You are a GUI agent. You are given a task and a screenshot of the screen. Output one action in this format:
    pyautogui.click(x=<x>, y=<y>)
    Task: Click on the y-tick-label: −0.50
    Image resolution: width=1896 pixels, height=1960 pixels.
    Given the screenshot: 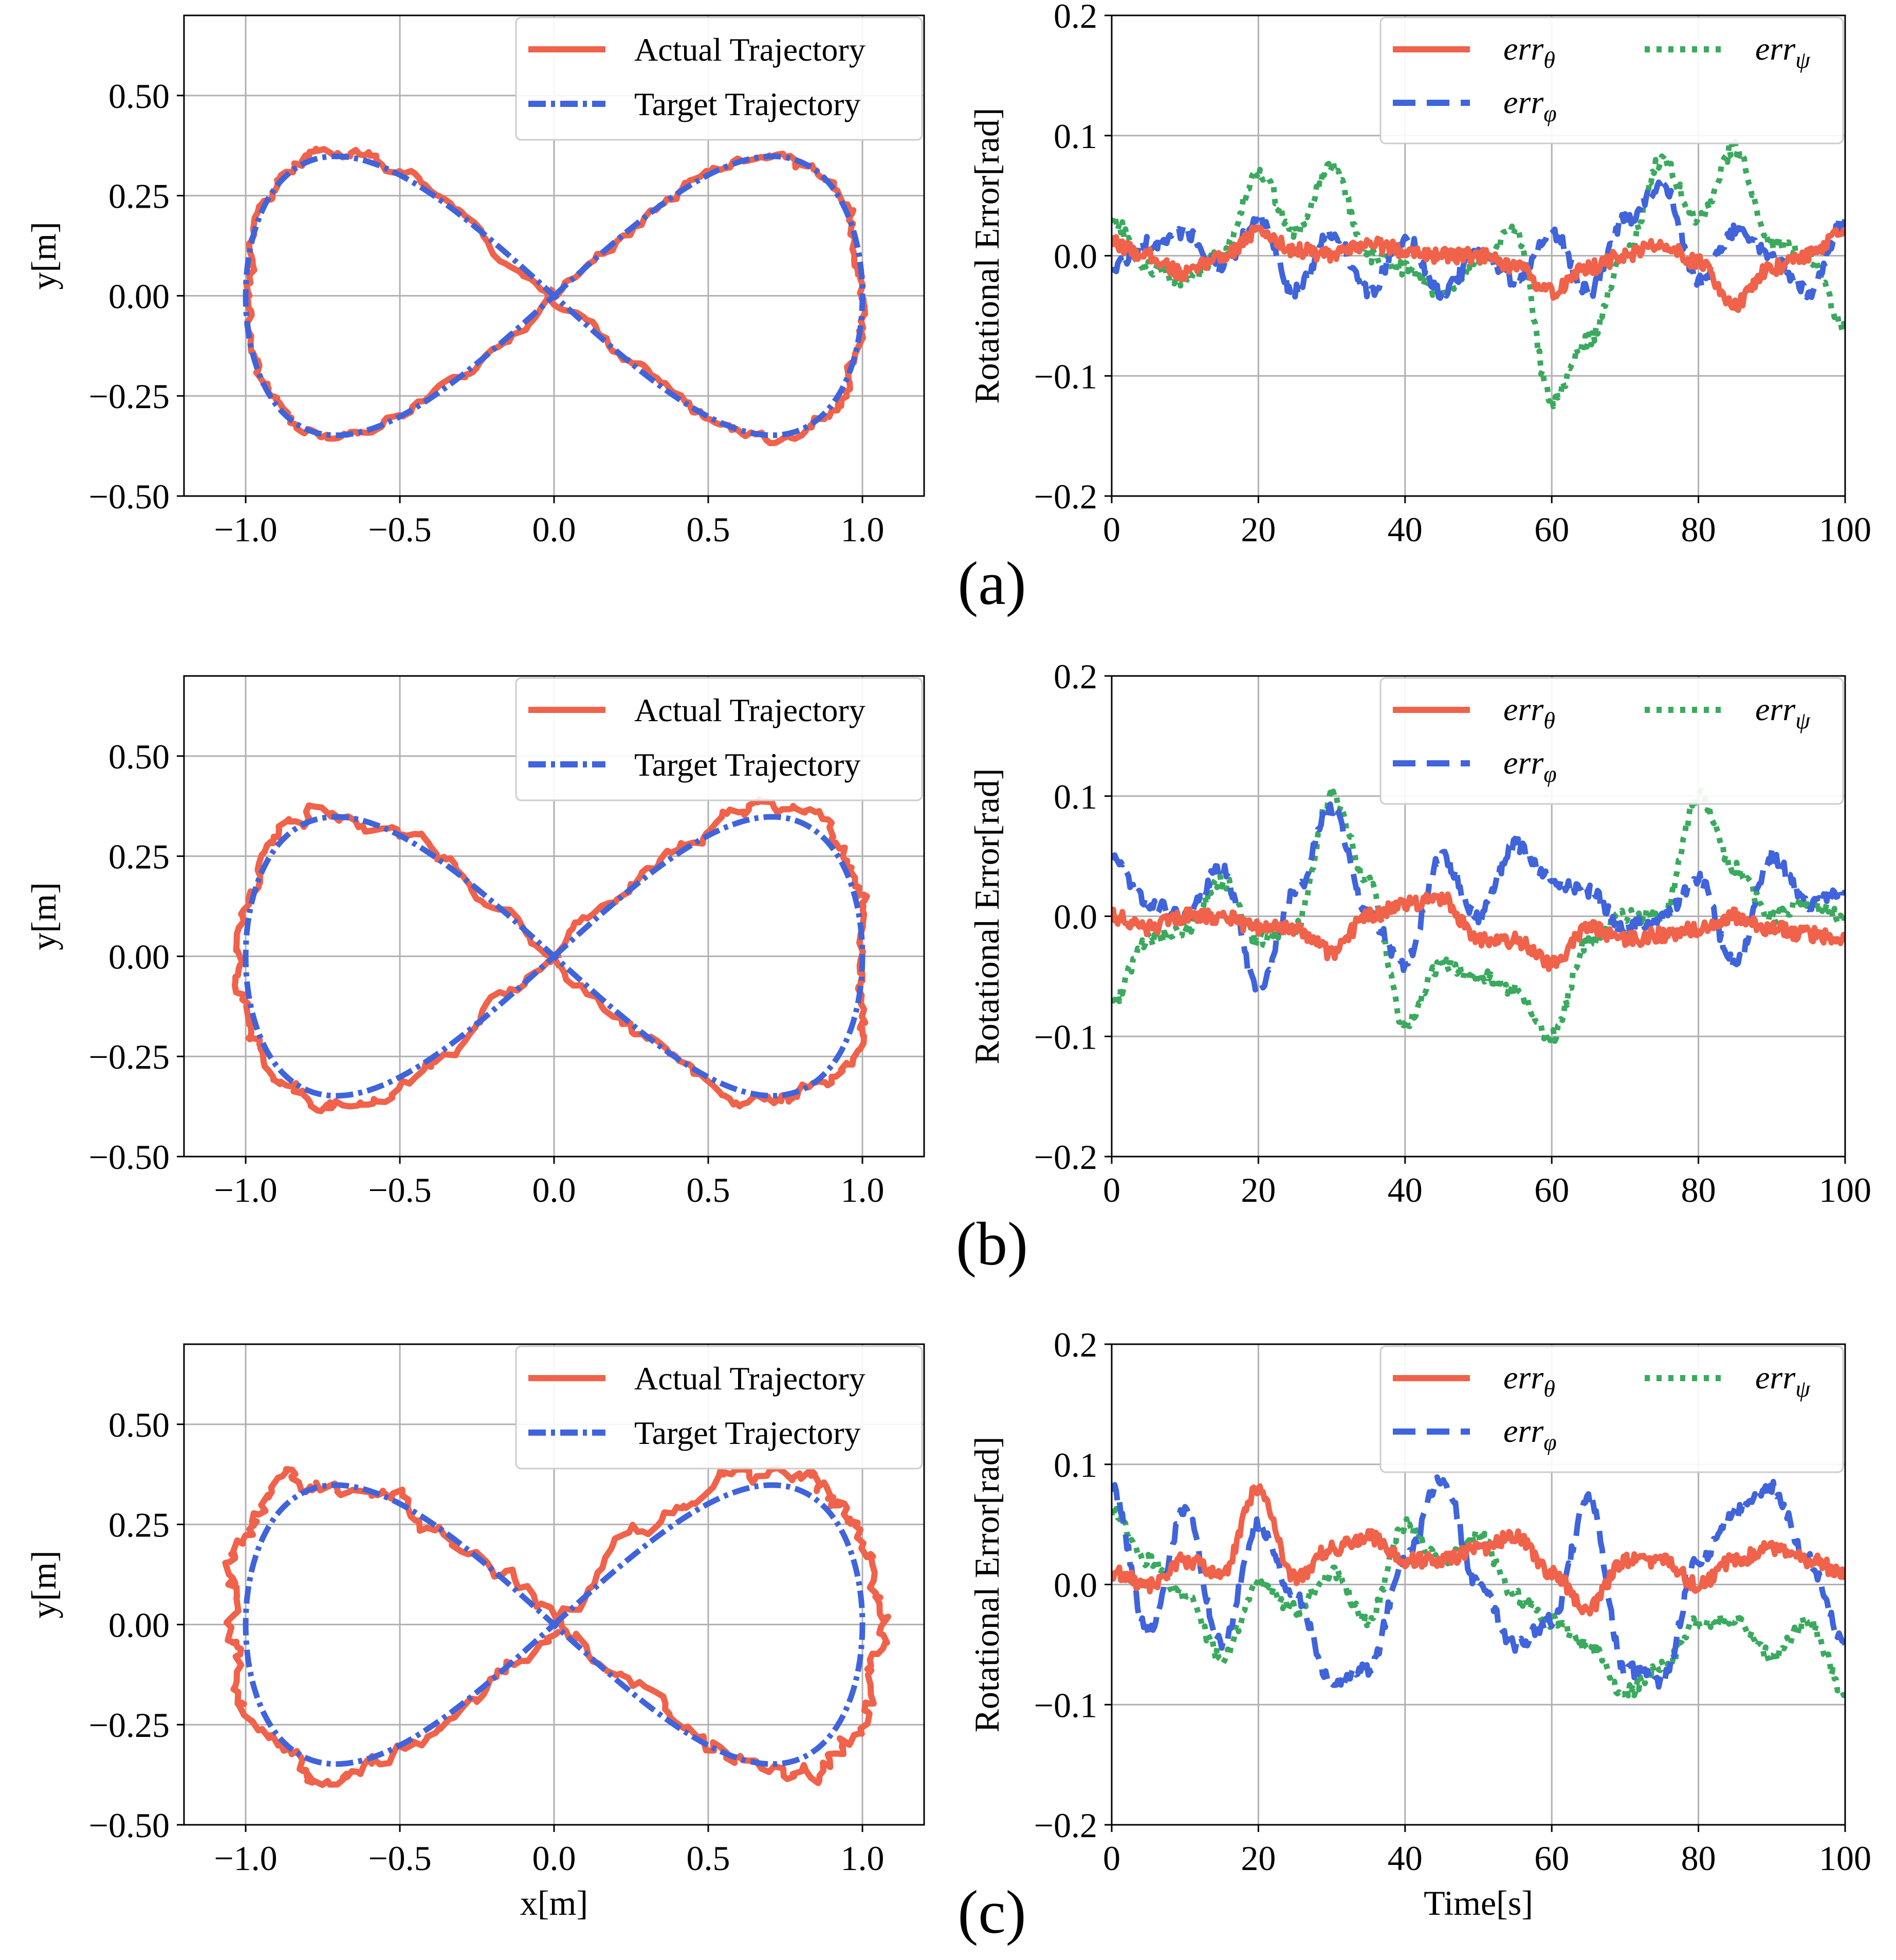 What is the action you would take?
    pyautogui.click(x=129, y=1157)
    